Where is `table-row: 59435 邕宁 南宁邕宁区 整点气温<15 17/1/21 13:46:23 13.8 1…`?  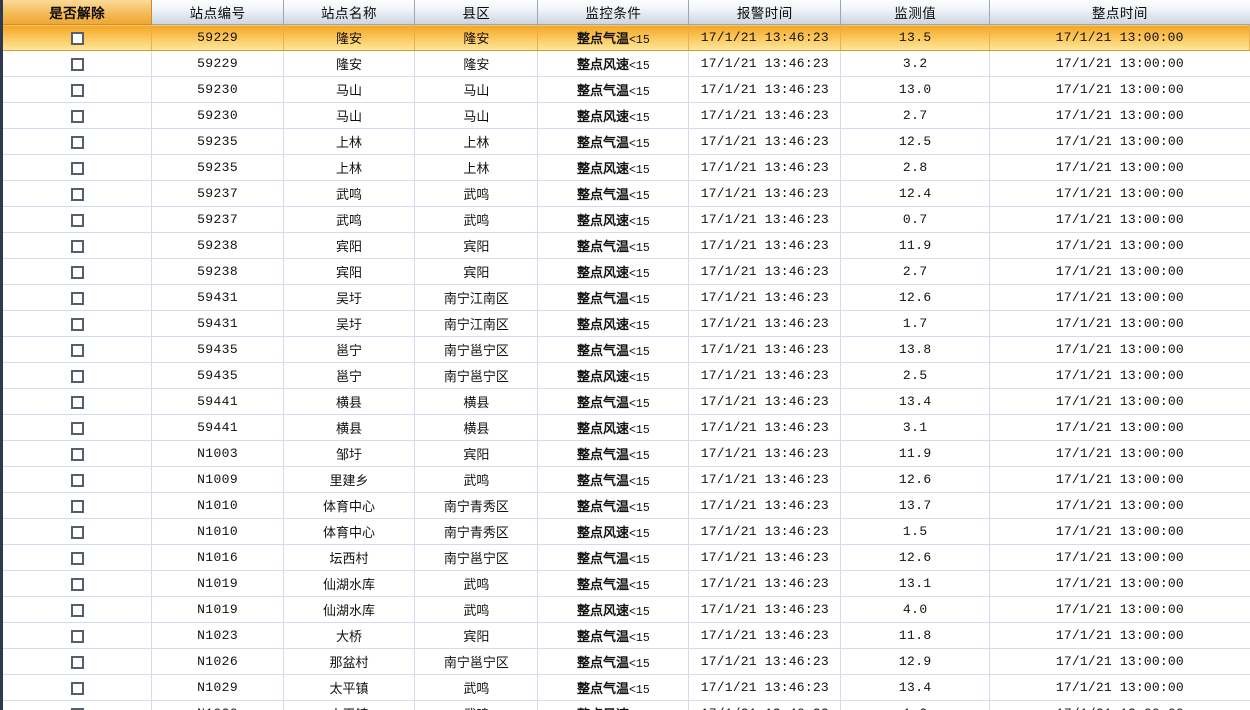
table-row: 59435 邕宁 南宁邕宁区 整点气温<15 17/1/21 13:46:23 13.8 1… is located at coordinates (626, 349).